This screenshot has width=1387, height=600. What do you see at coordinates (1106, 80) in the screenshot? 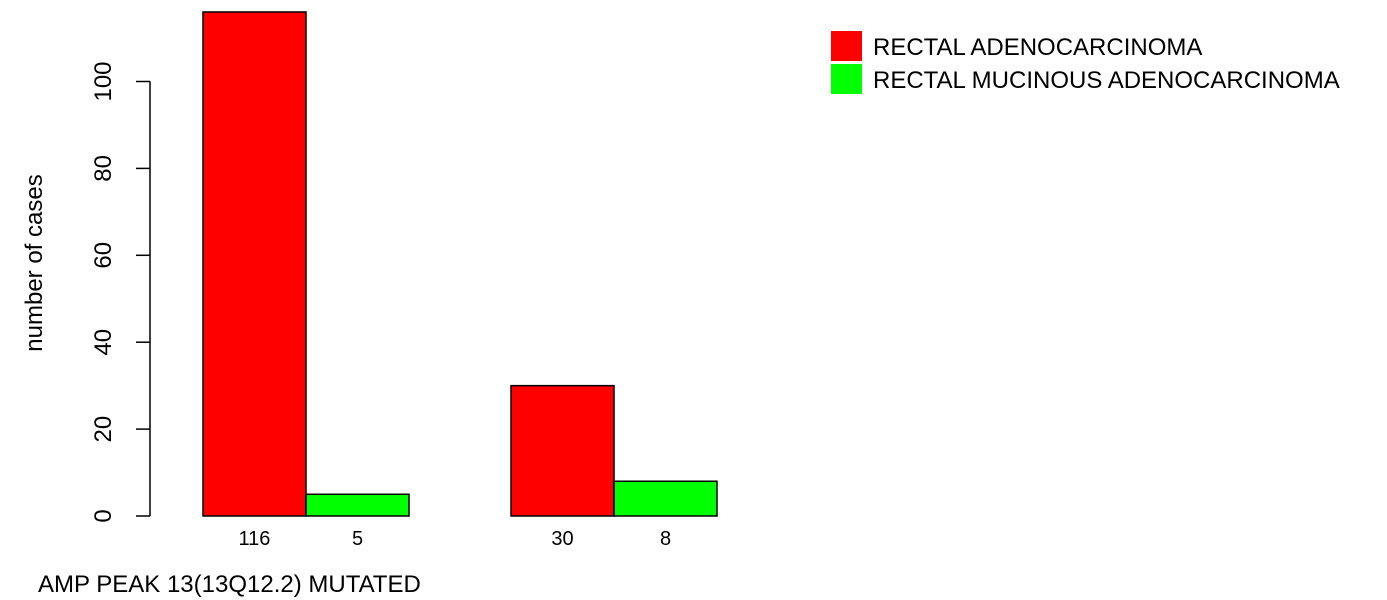
I see `legend-entry-label: RECTAL MUCINOUS ADENOCARCINOMA` at bounding box center [1106, 80].